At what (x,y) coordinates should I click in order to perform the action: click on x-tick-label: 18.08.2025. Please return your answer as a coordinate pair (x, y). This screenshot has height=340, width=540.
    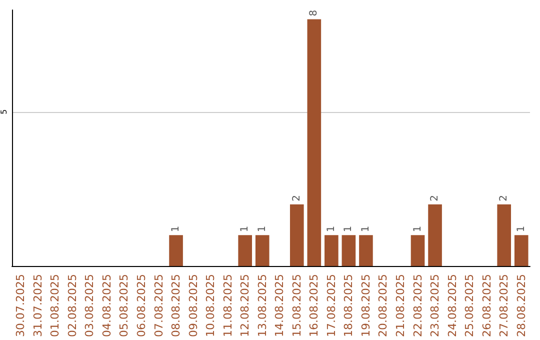
    Looking at the image, I should click on (349, 306).